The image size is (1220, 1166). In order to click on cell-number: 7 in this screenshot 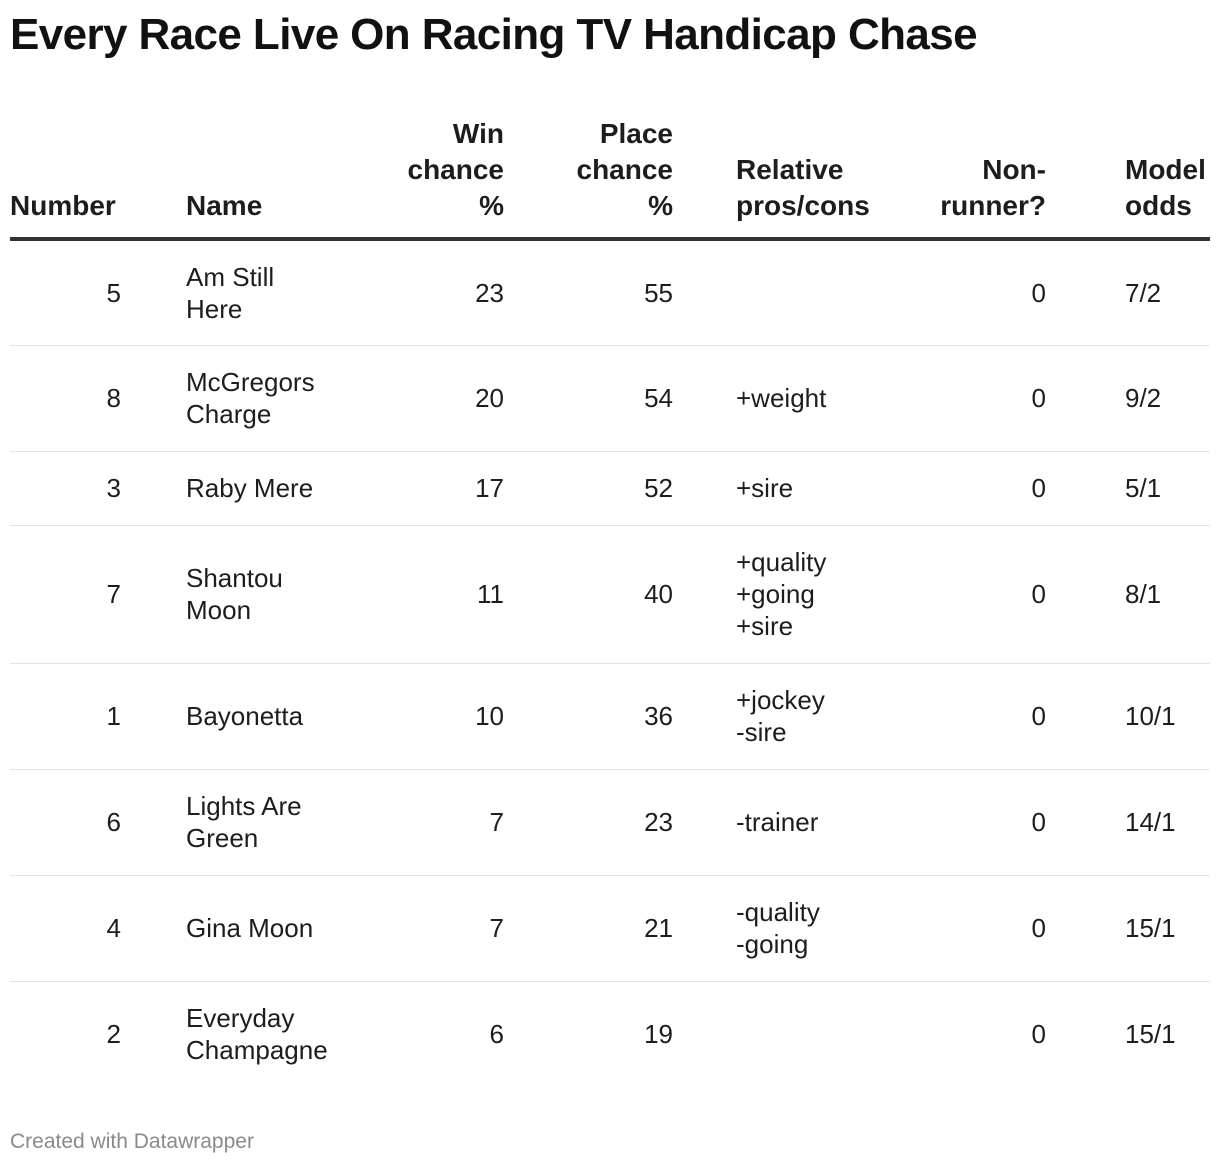, I will do `click(113, 594)`.